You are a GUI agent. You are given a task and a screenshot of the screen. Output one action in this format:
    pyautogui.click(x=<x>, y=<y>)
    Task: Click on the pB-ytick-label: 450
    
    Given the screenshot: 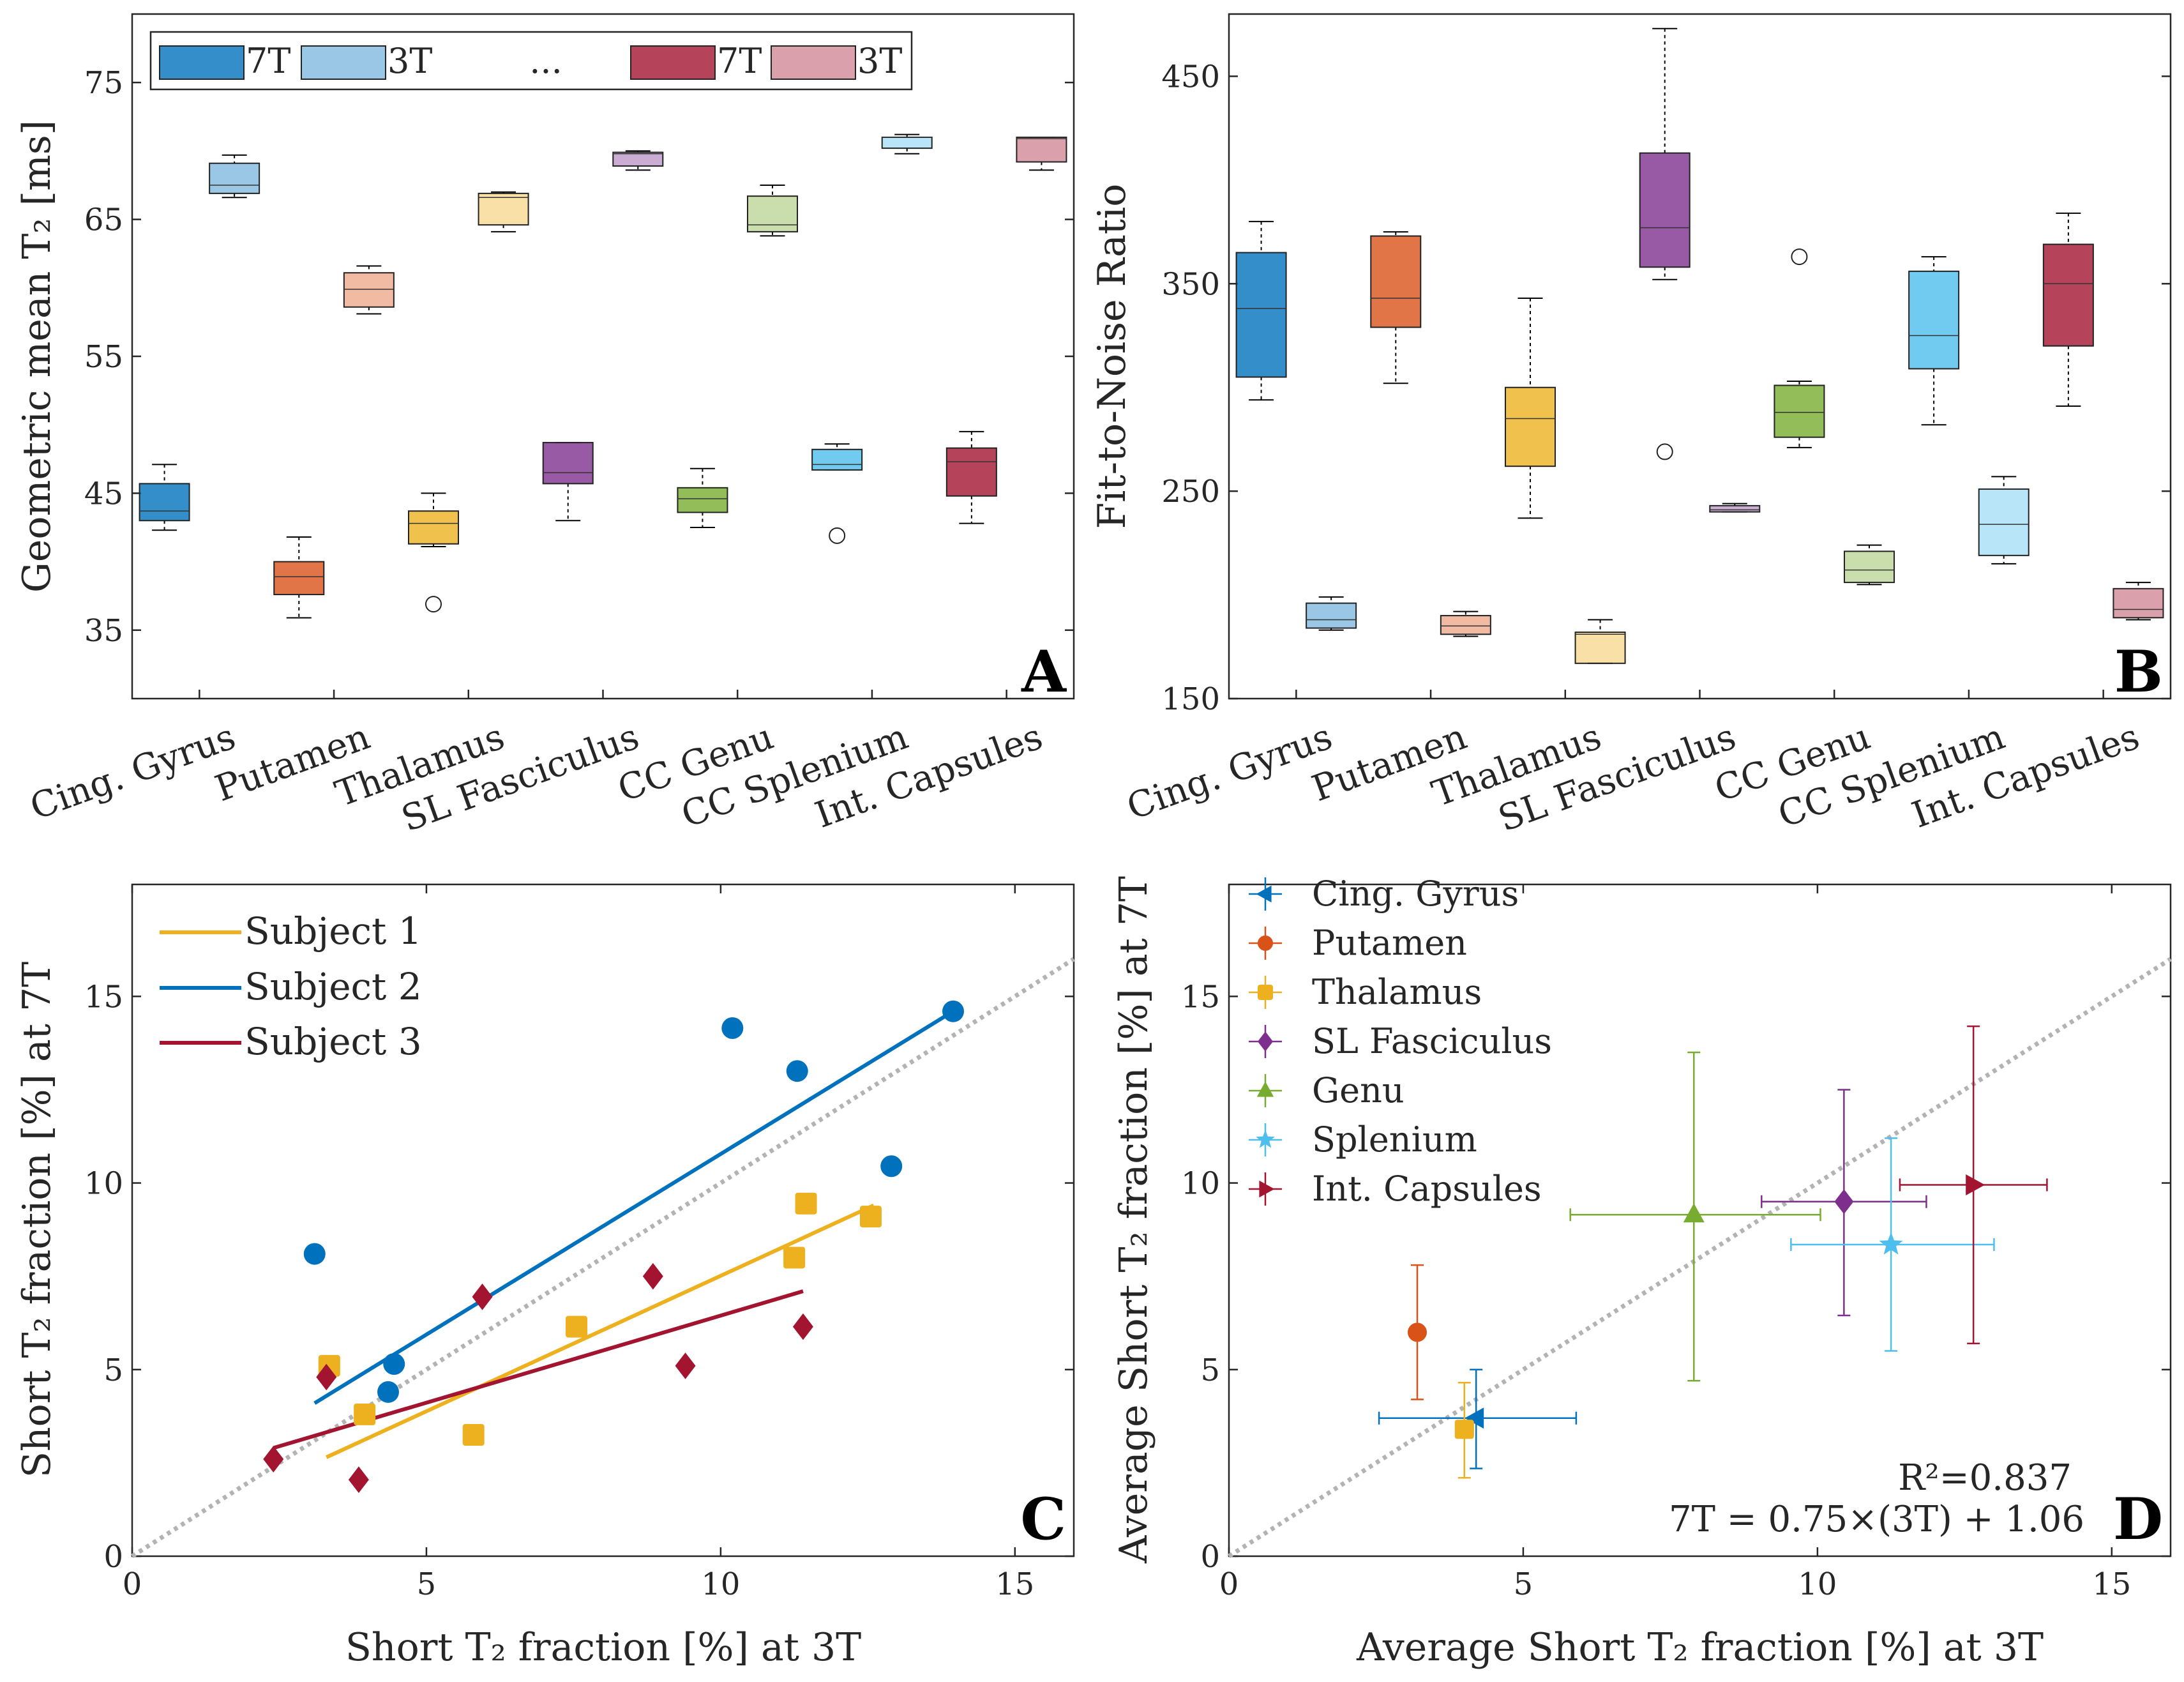 What is the action you would take?
    pyautogui.click(x=1190, y=77)
    